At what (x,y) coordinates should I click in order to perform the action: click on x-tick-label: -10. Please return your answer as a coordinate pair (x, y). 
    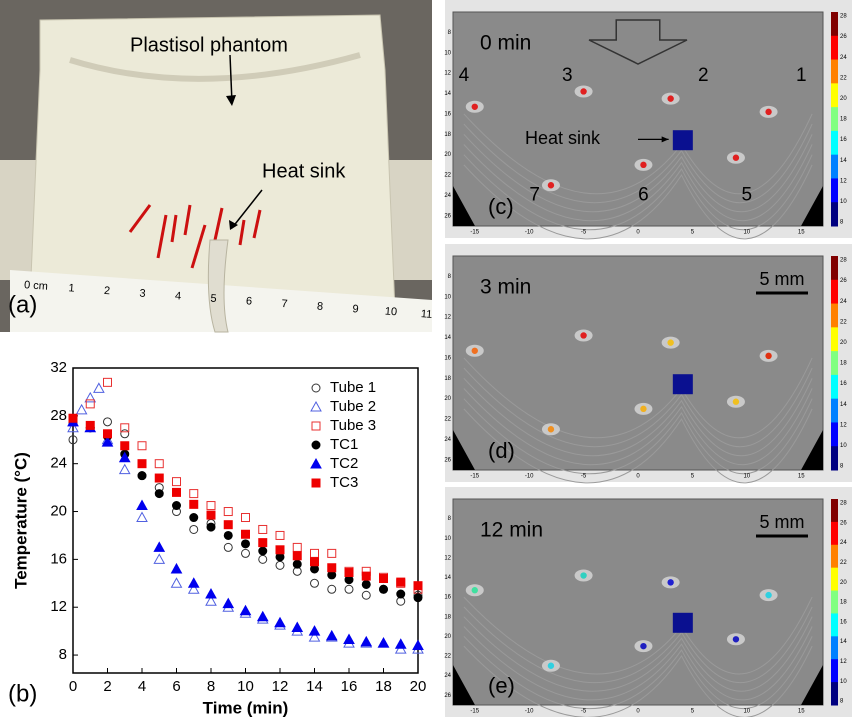
    Looking at the image, I should click on (529, 233).